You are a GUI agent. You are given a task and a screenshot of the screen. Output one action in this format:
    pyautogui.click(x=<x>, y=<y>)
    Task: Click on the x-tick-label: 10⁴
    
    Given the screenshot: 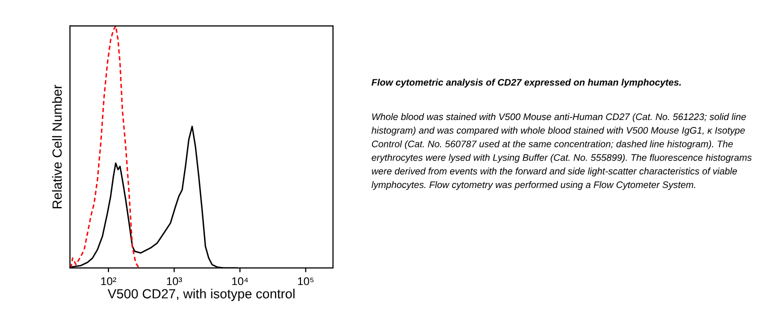 What is the action you would take?
    pyautogui.click(x=240, y=281)
    